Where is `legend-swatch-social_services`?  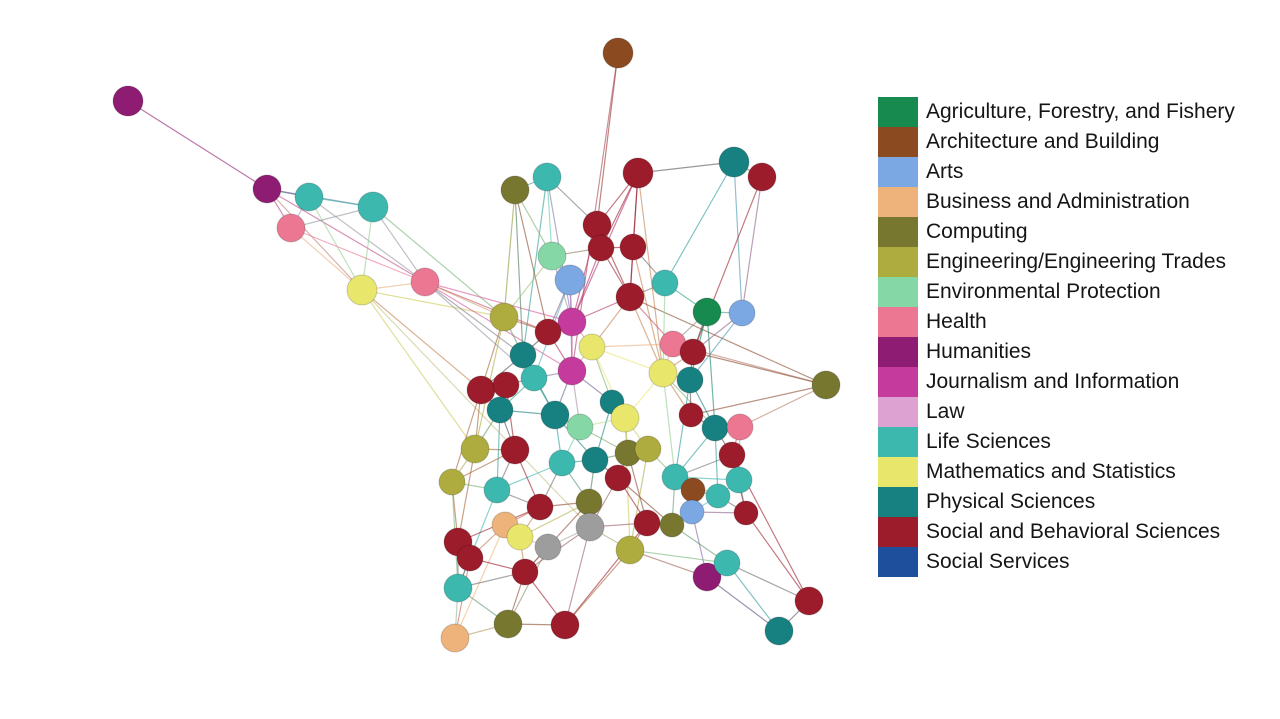
legend-swatch-social_services is located at coordinates (898, 562).